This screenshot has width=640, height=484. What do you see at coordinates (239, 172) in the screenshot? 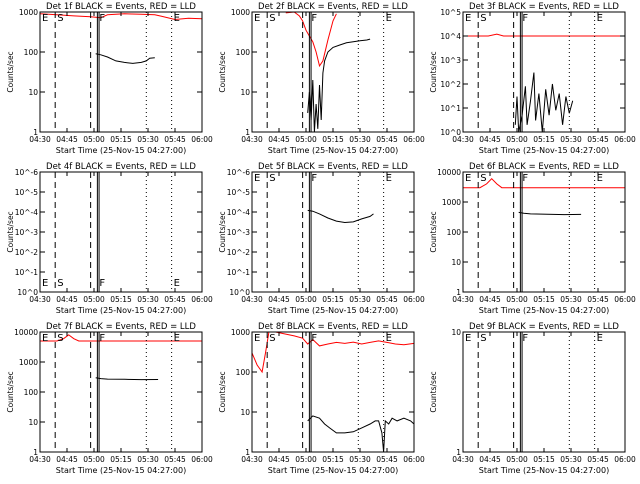
I see `y-tick-label: 10^-6` at bounding box center [239, 172].